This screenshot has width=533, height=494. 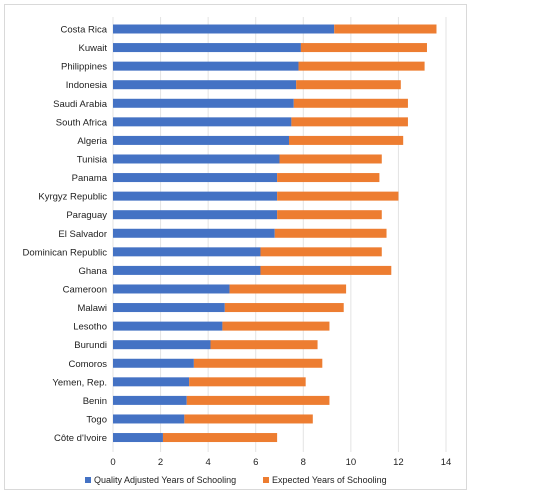 I want to click on category-label: Côte d'Ivoire, so click(x=80, y=438).